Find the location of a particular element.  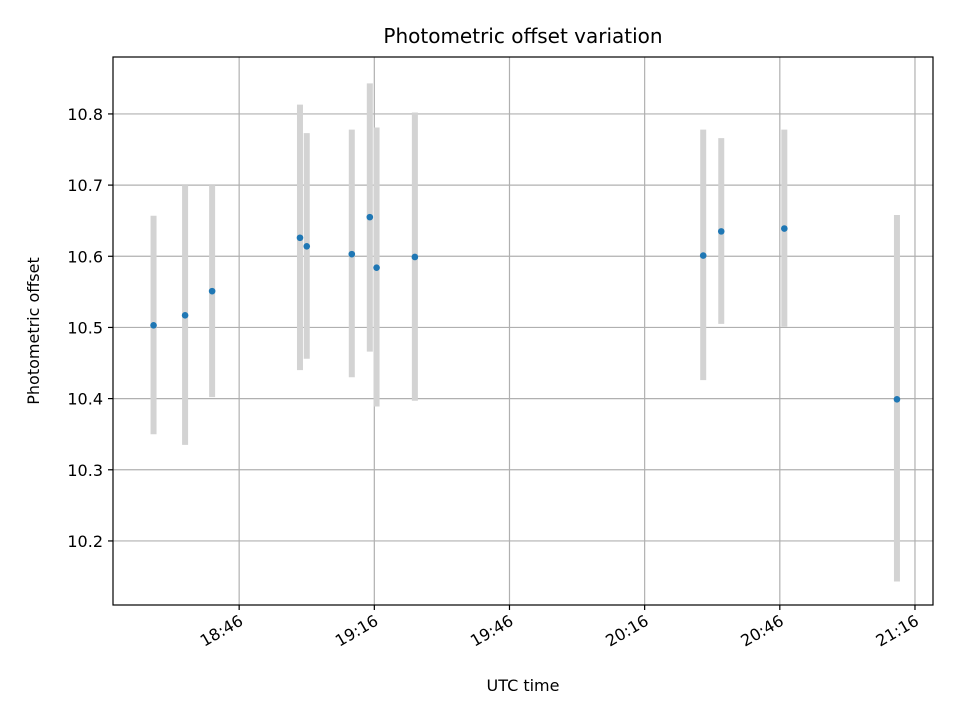

y-tick-label: 10.5 is located at coordinates (85, 327).